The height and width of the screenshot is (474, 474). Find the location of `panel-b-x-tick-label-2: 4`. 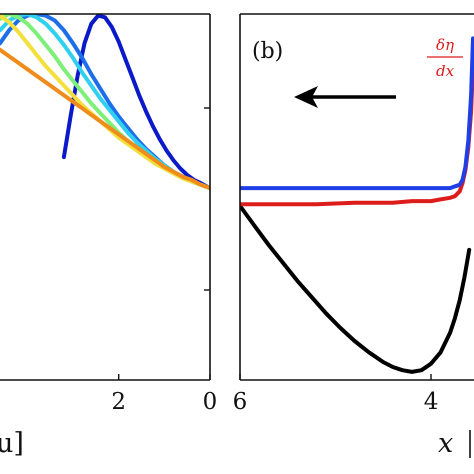

panel-b-x-tick-label-2: 4 is located at coordinates (431, 402).